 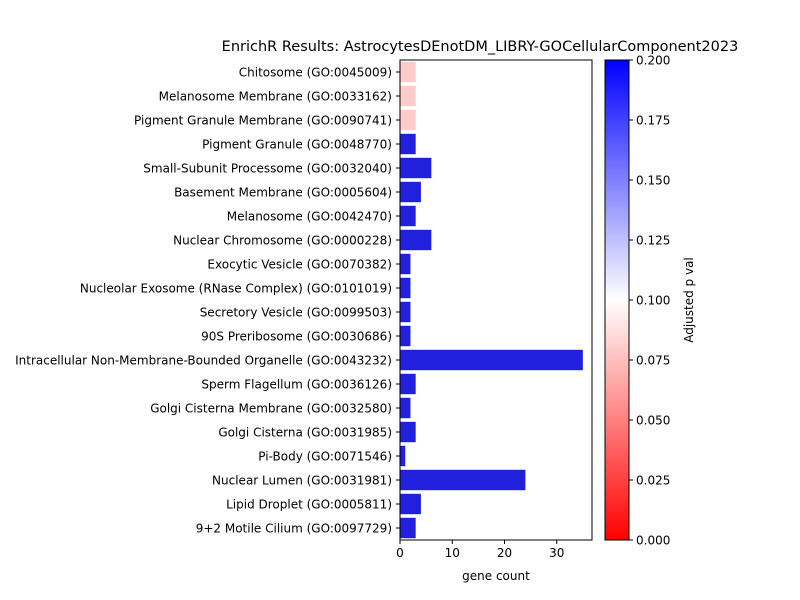 What do you see at coordinates (305, 433) in the screenshot?
I see `y-tick-label: Golgi Cisterna (GO:0031985)` at bounding box center [305, 433].